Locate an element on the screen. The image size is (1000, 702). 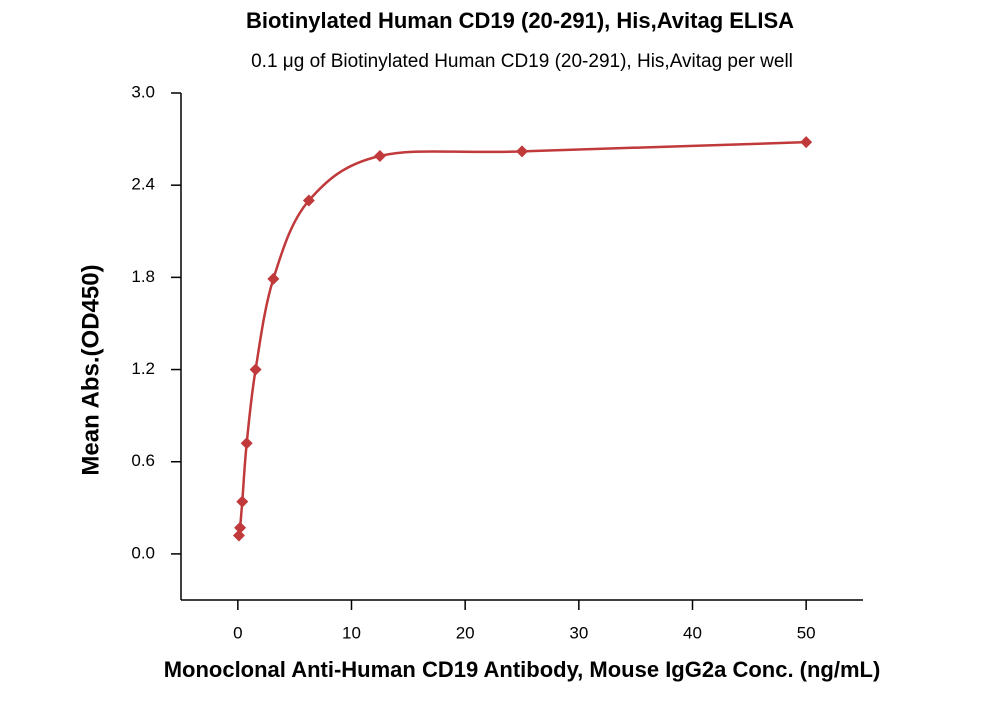
y-tick-label: 1.8 is located at coordinates (143, 276).